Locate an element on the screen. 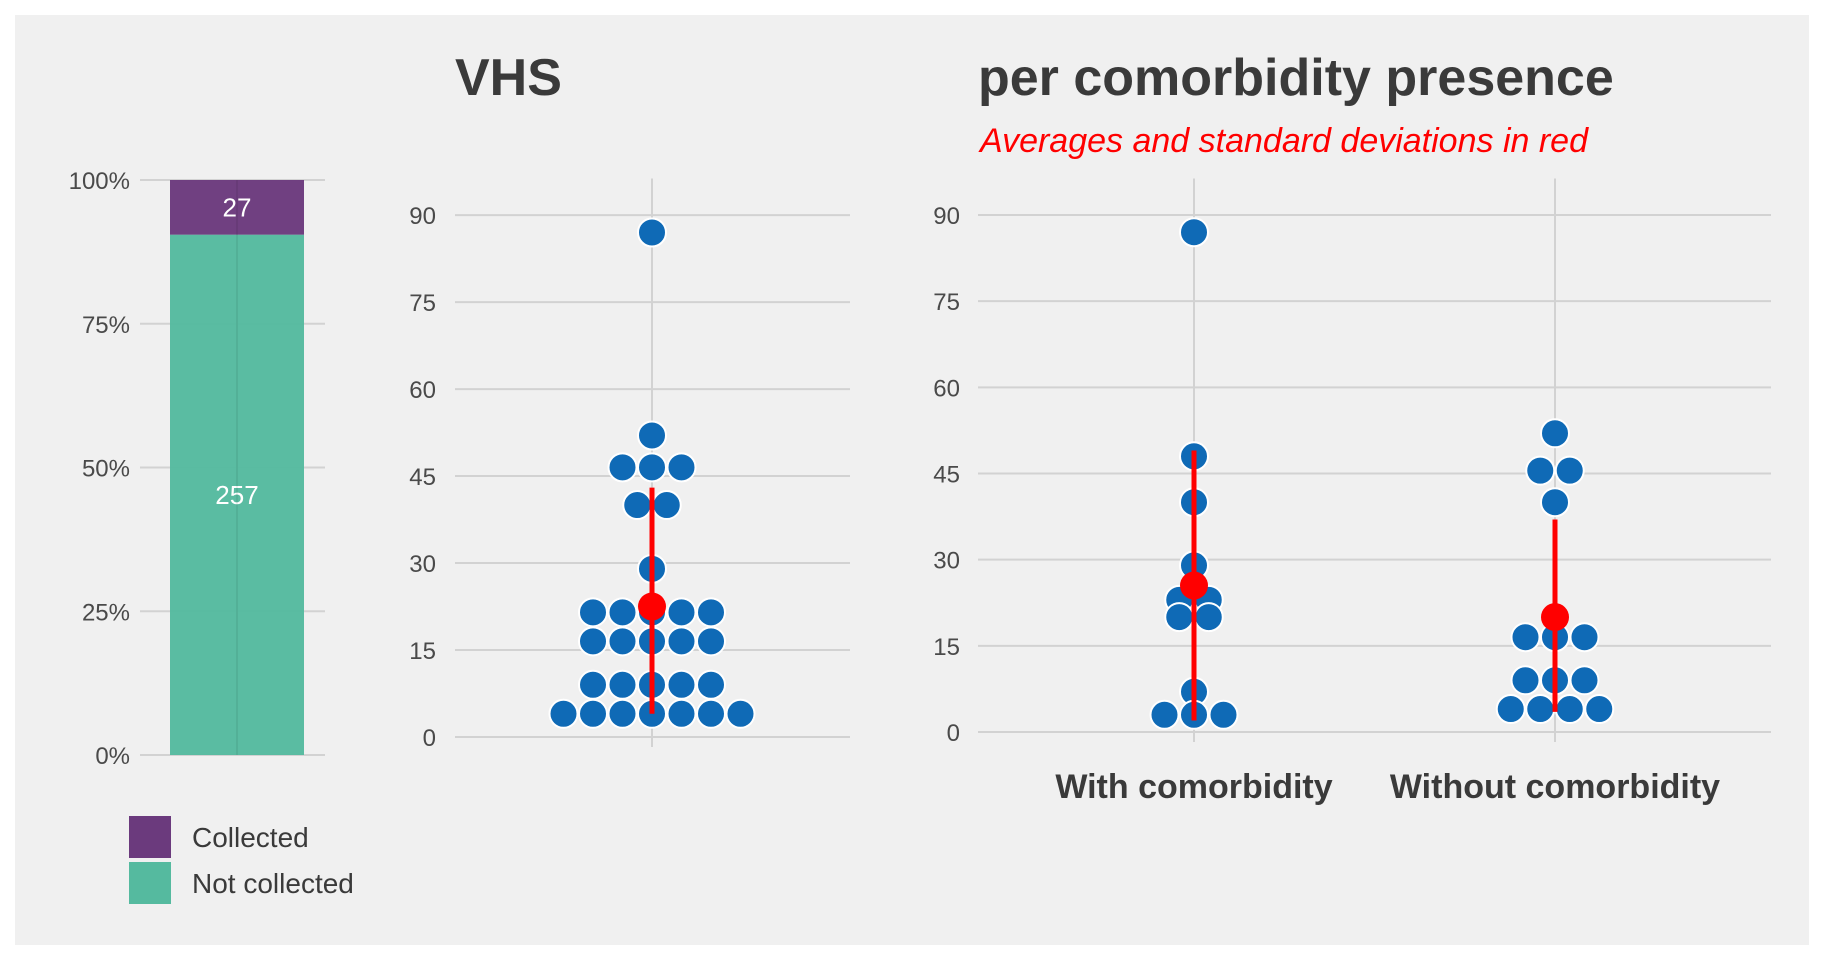 The image size is (1824, 960). vhs-y-ticks: 0 15 30 45 60 75 90 is located at coordinates (422, 477).